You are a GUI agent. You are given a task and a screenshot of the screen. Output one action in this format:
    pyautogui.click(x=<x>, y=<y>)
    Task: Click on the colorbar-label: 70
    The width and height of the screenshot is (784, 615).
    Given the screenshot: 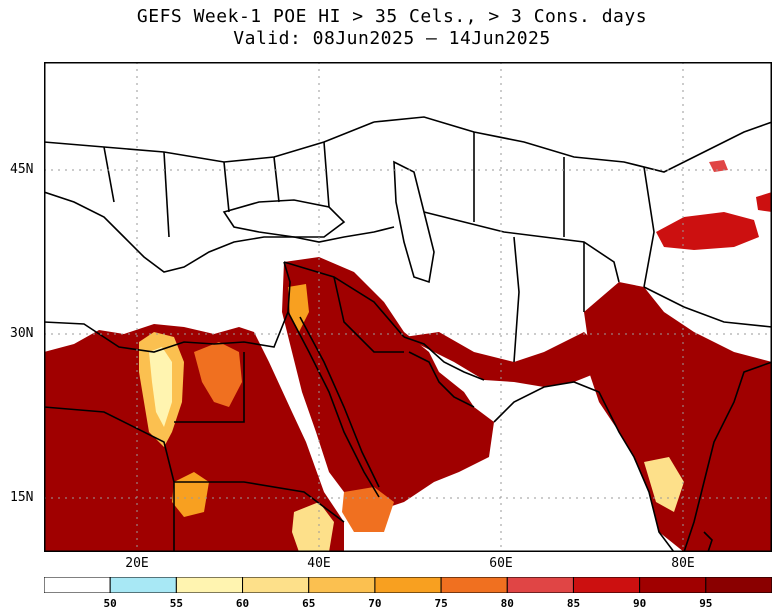 What is the action you would take?
    pyautogui.click(x=375, y=603)
    